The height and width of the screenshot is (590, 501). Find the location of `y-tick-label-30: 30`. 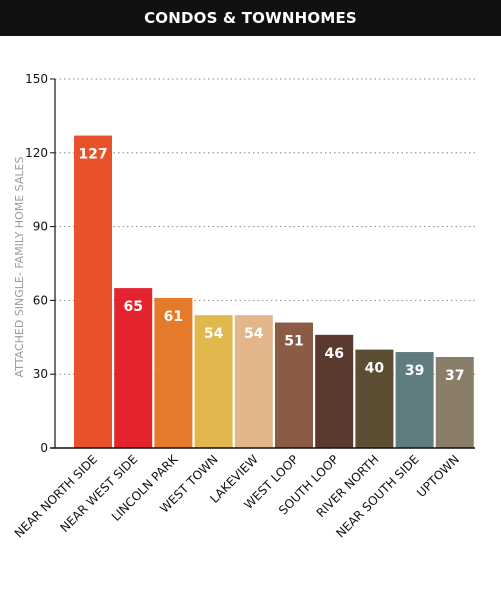

y-tick-label-30: 30 is located at coordinates (40, 374).